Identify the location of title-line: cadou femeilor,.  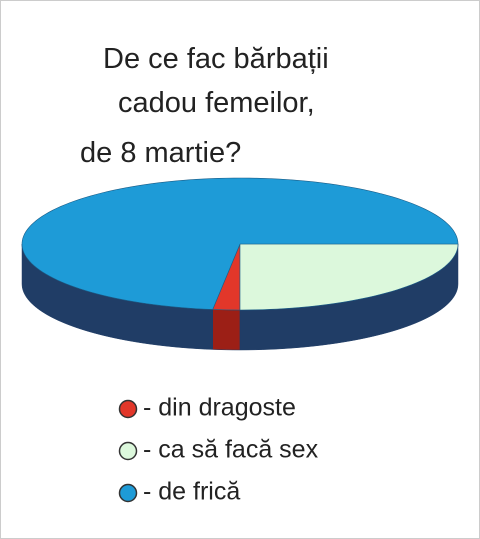
(216, 103).